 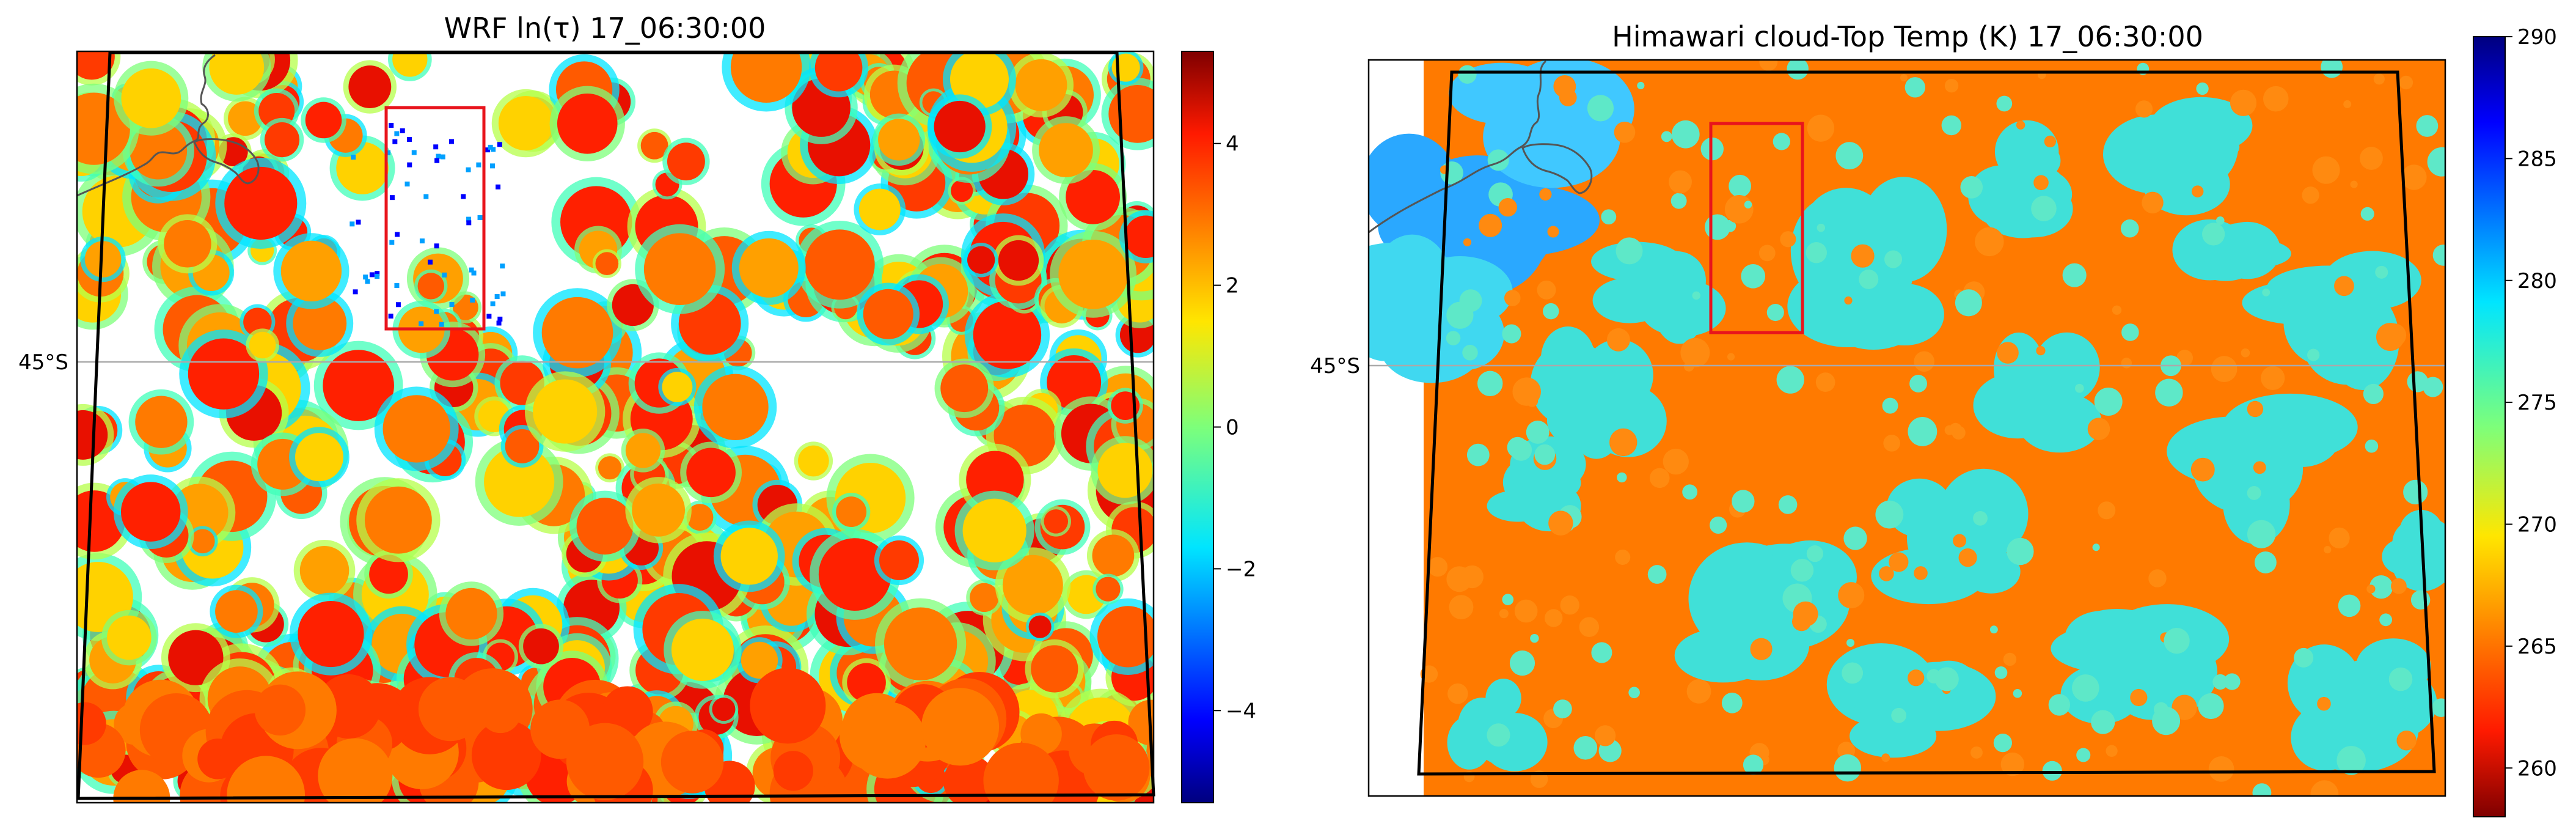 What do you see at coordinates (1232, 428) in the screenshot?
I see `colorbar-tick-label: 0` at bounding box center [1232, 428].